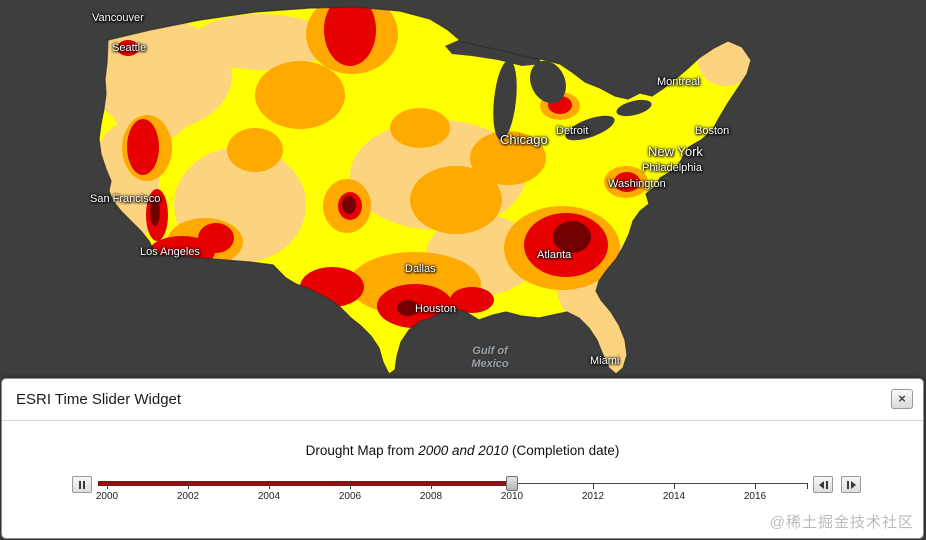  I want to click on lake-michigan, so click(505, 100).